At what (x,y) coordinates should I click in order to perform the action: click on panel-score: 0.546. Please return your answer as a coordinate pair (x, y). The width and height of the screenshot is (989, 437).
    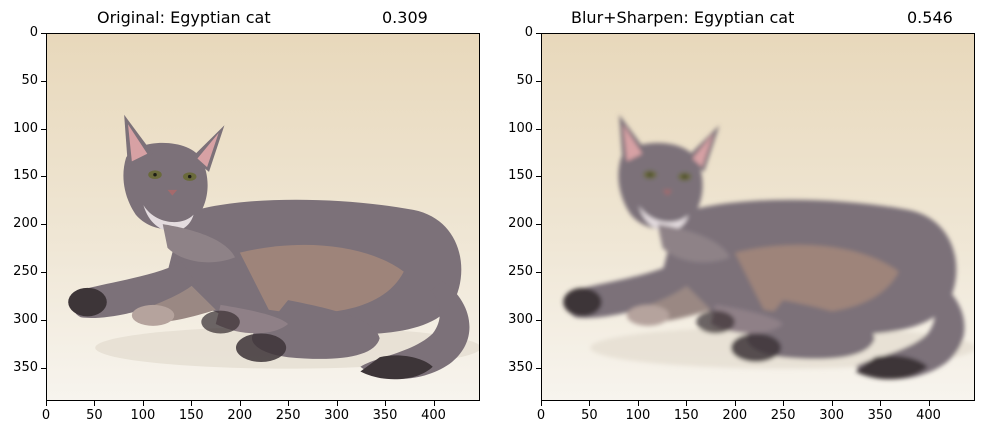
    Looking at the image, I should click on (930, 17).